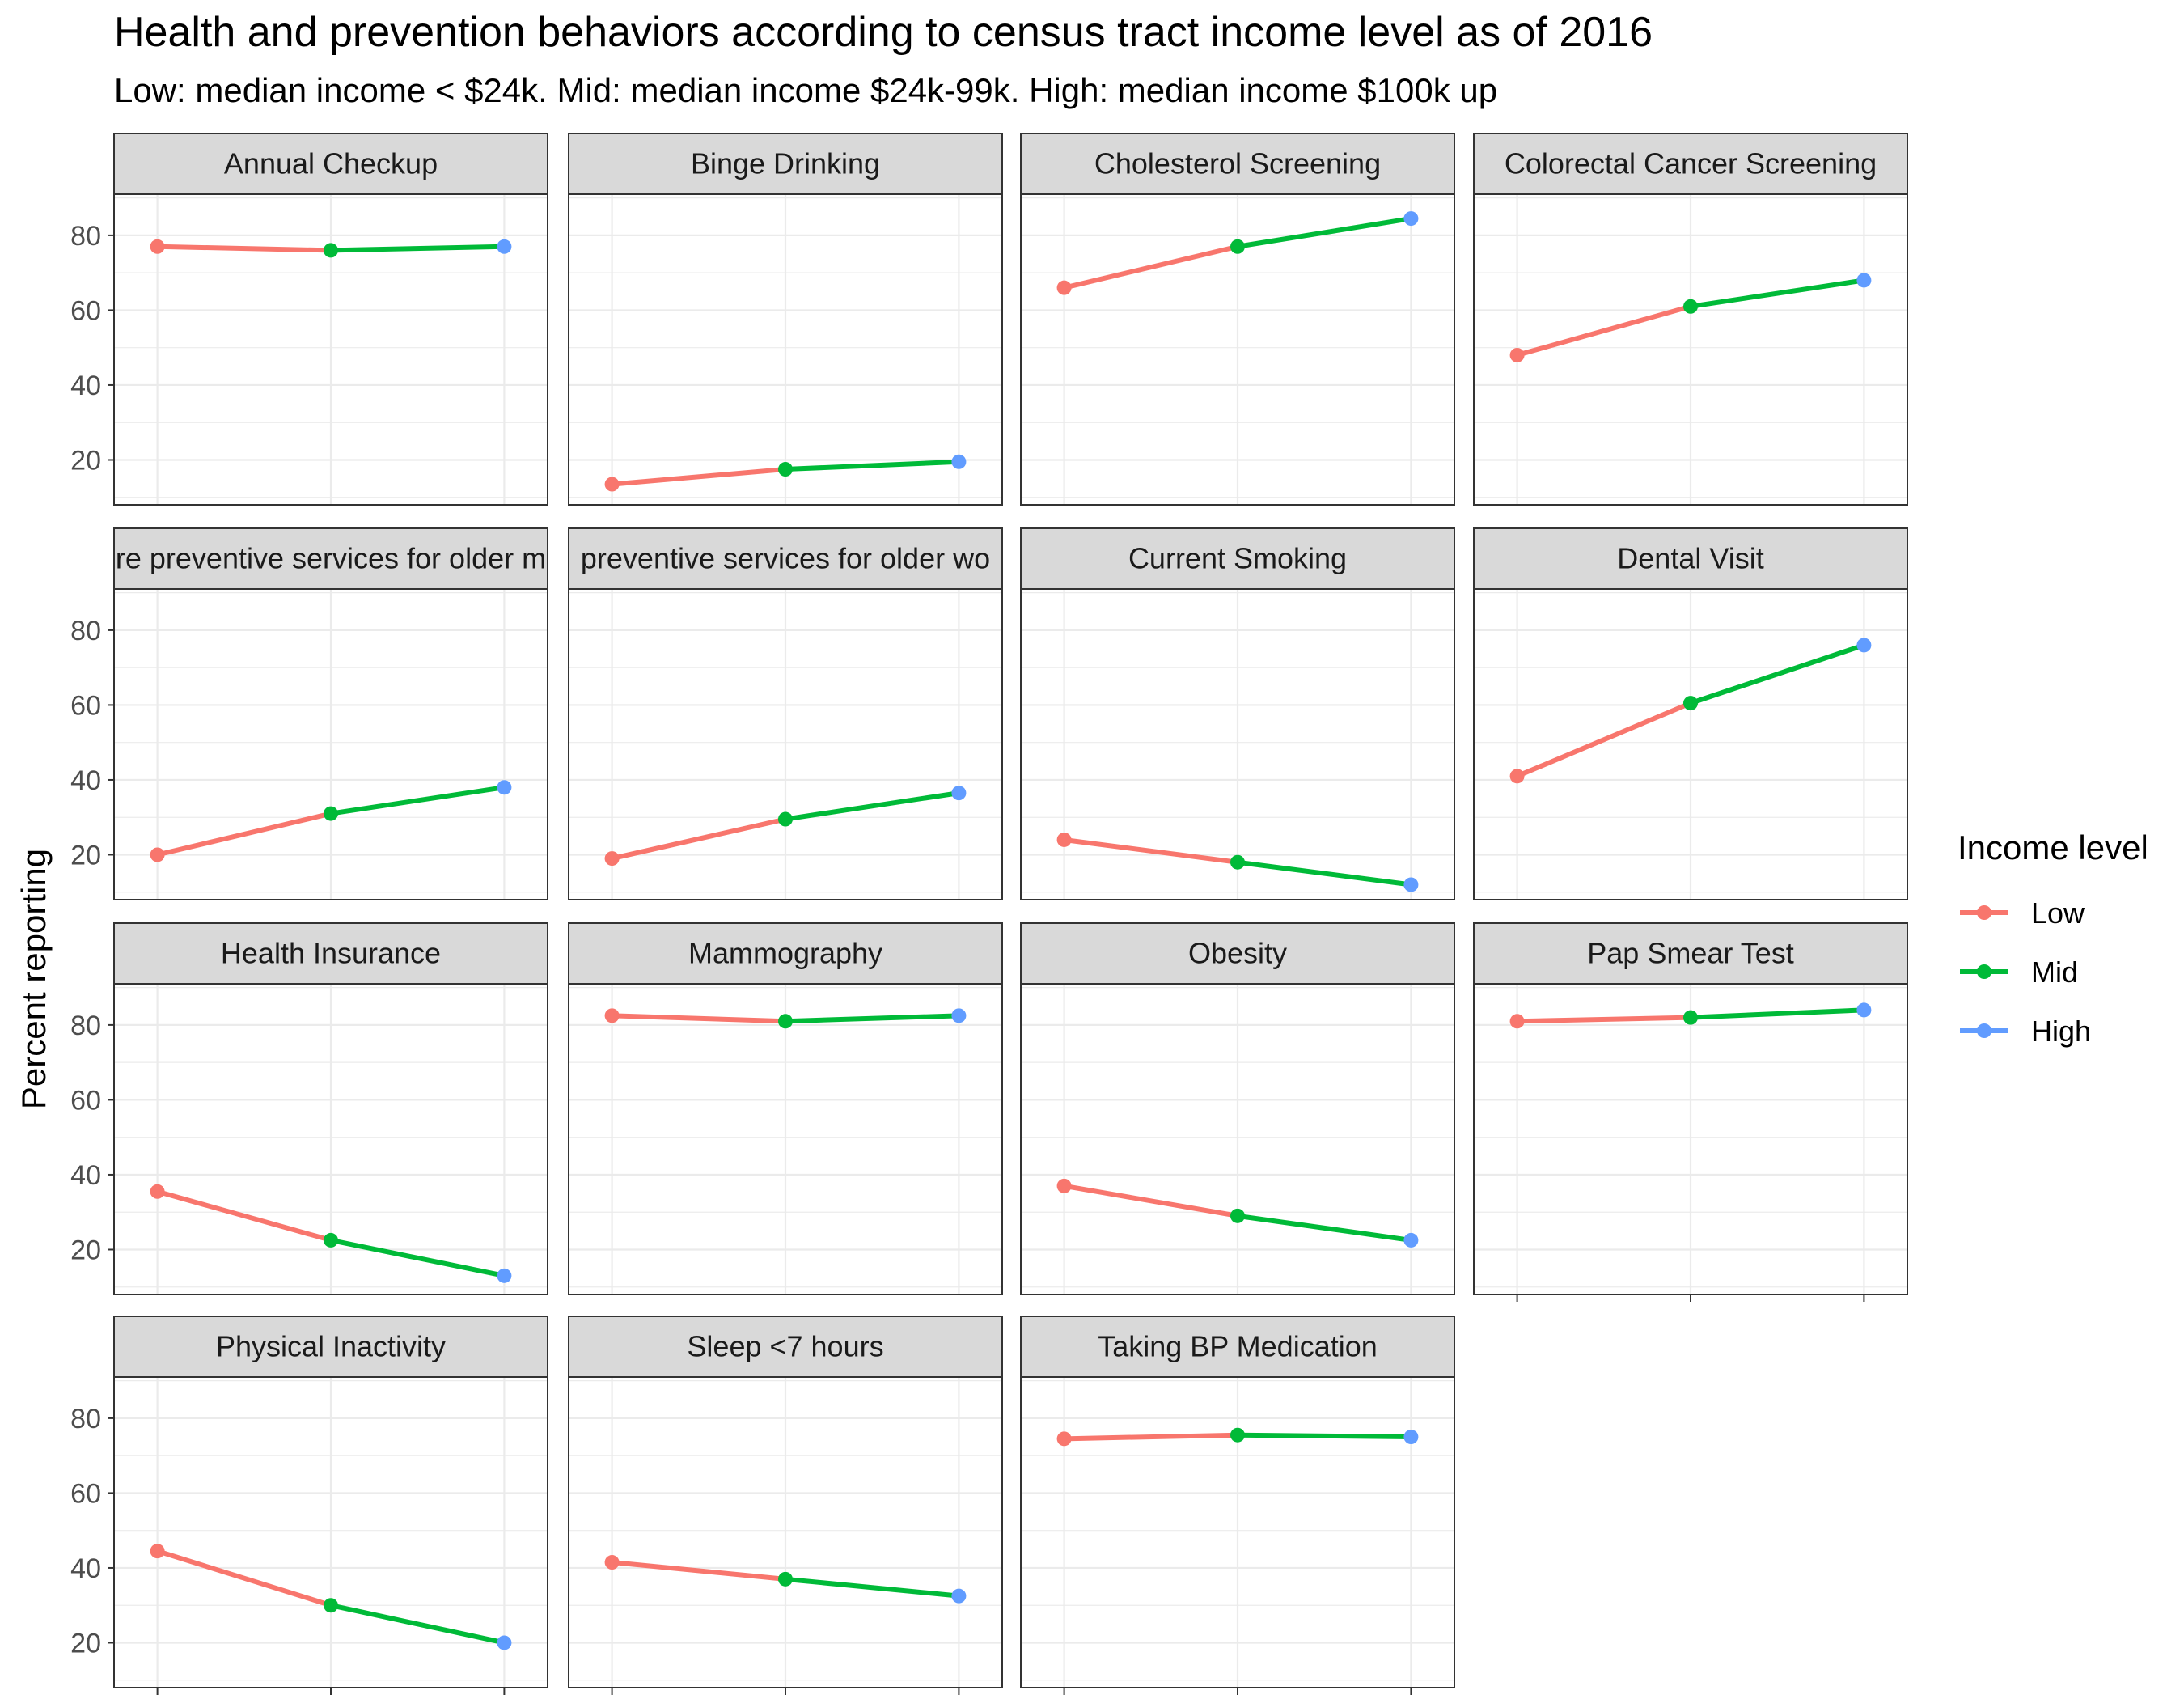  I want to click on facet-panel: Mammography, so click(785, 1108).